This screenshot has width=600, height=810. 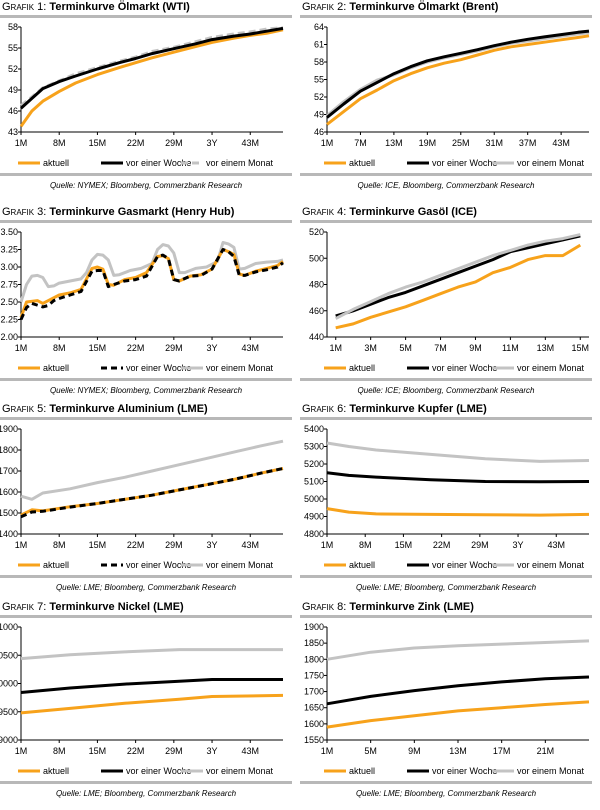 I want to click on y-tick-label: 2.75, so click(x=9, y=285).